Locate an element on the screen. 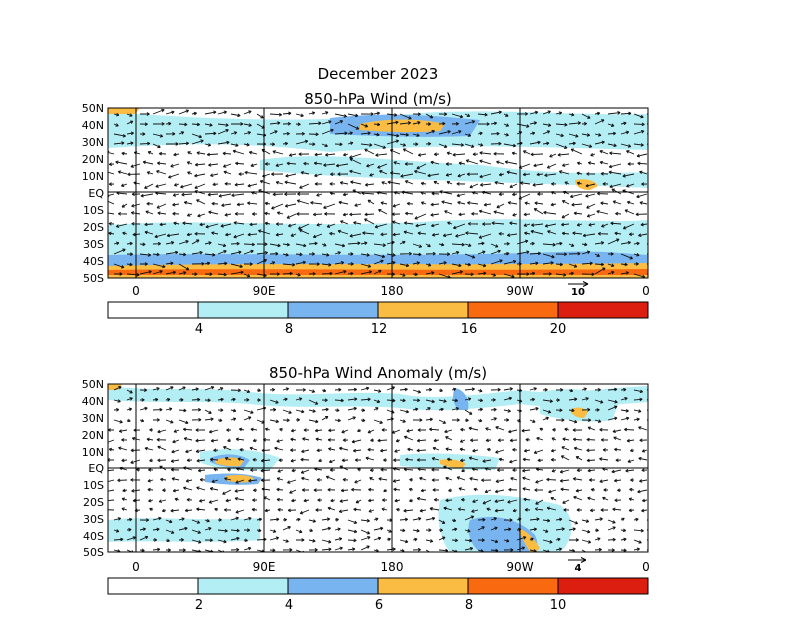  wind-jet-core-pacific is located at coordinates (402, 126).